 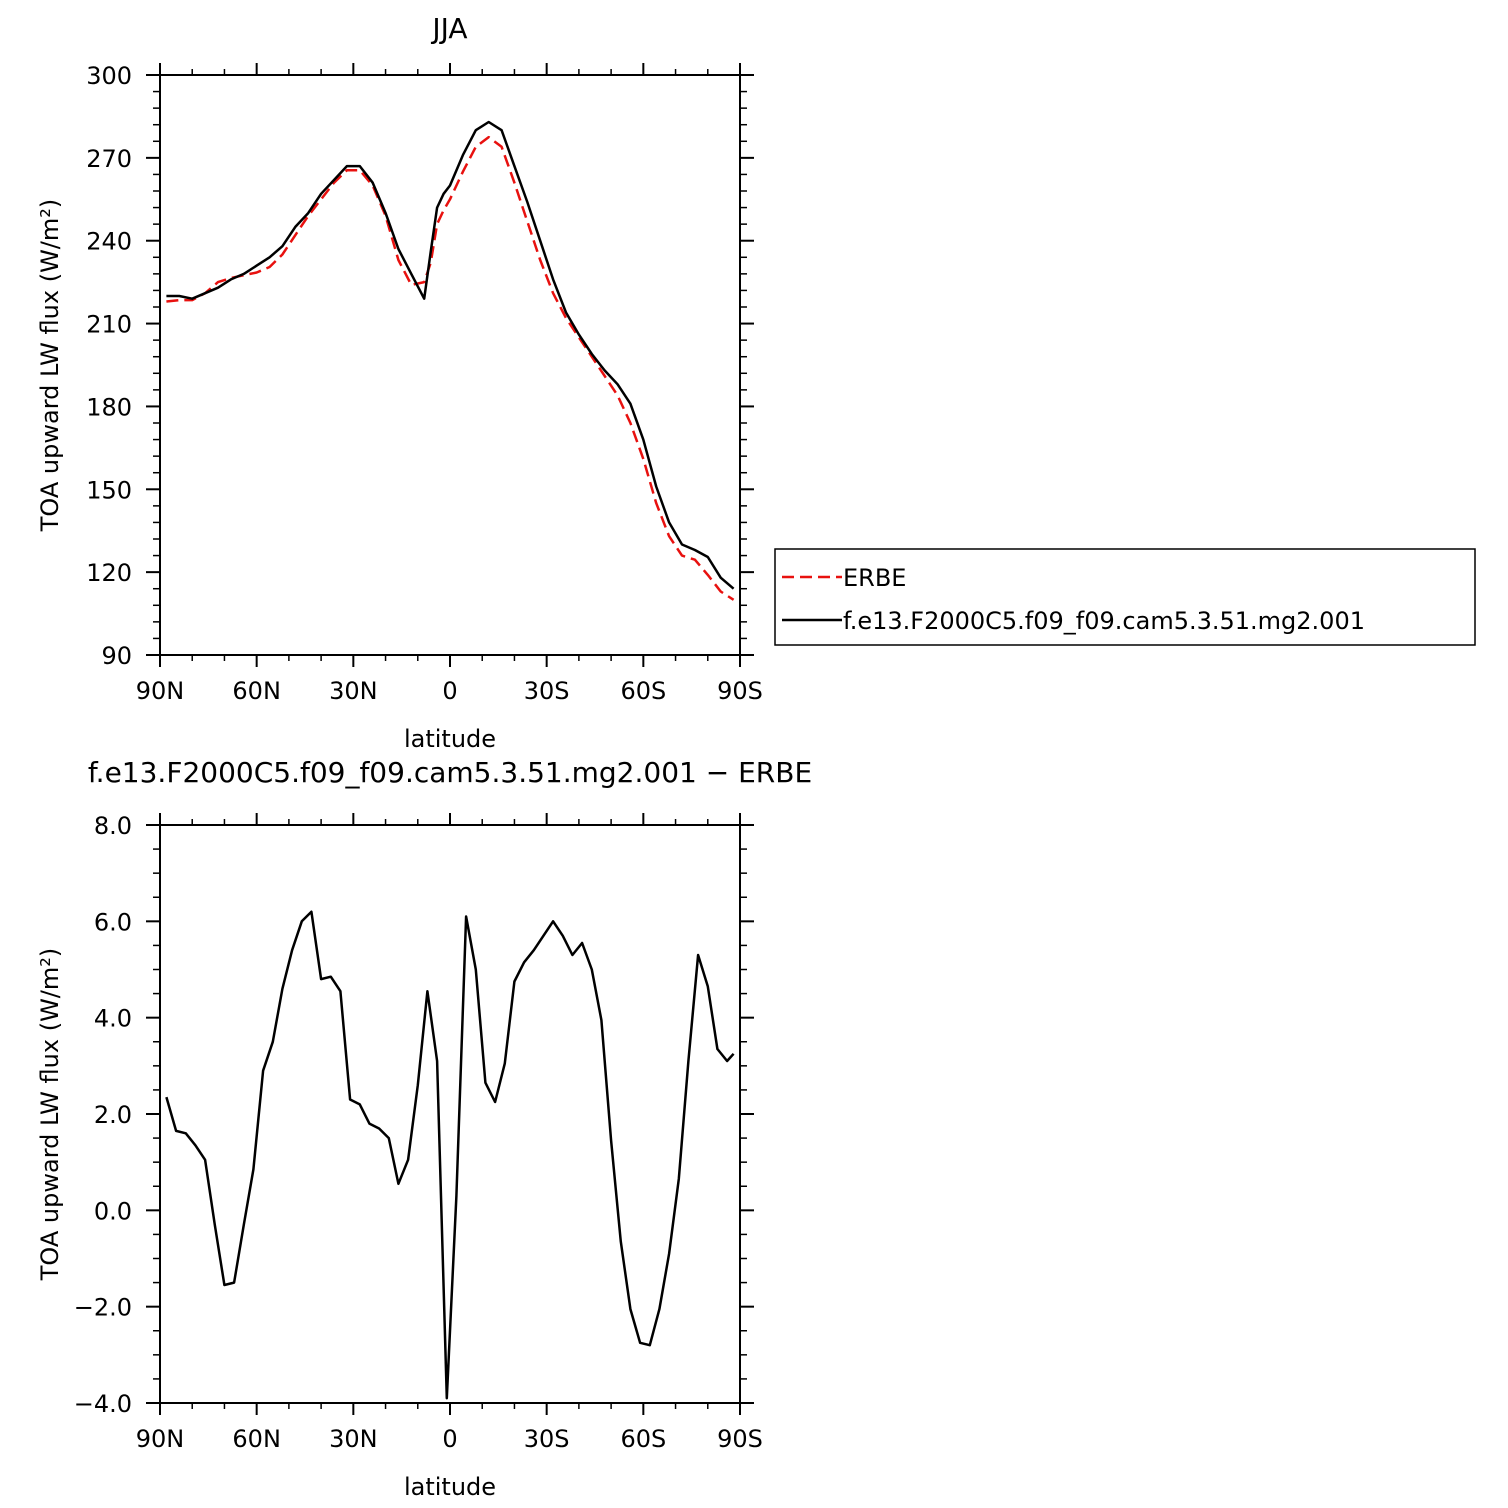 I want to click on plot-frame, so click(x=450, y=365).